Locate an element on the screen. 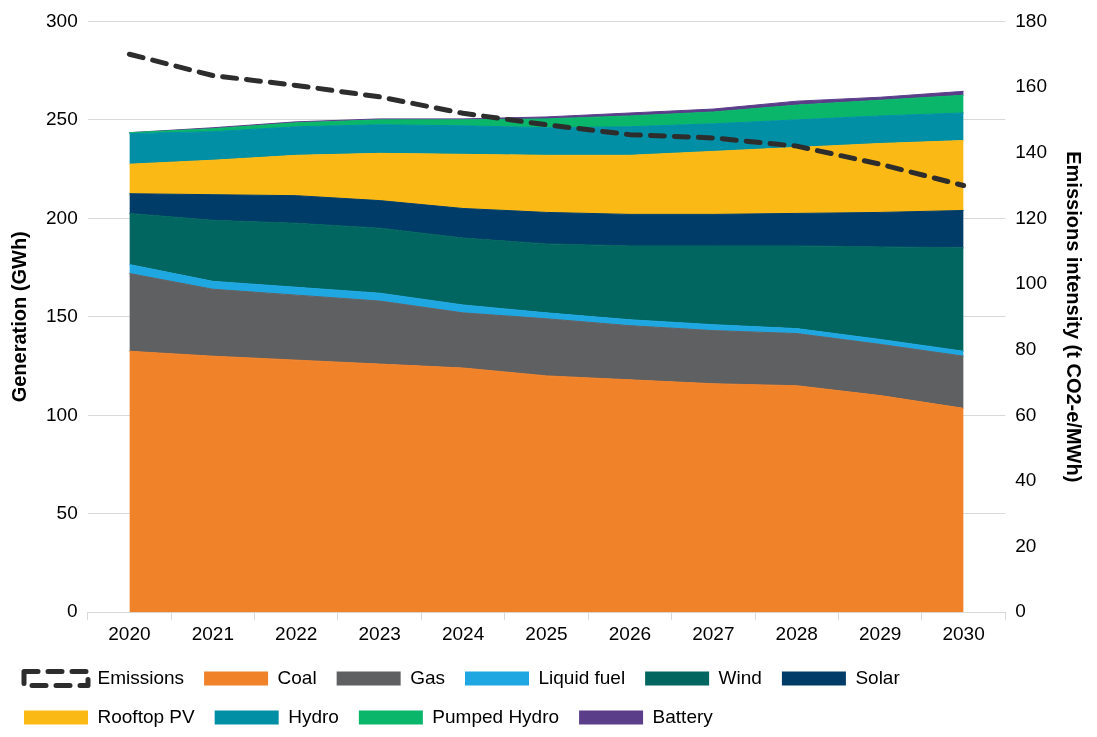  x-tick-label: 2027 is located at coordinates (713, 633).